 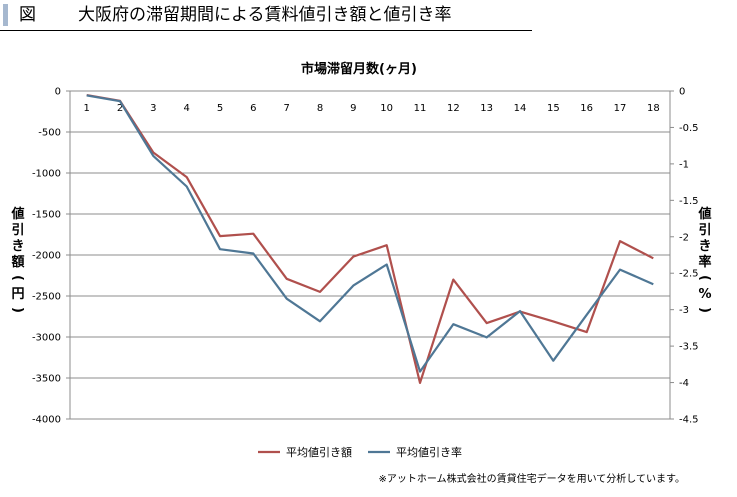 I want to click on x-axis-label: 市場滞留月数(ヶ月), so click(x=359, y=69).